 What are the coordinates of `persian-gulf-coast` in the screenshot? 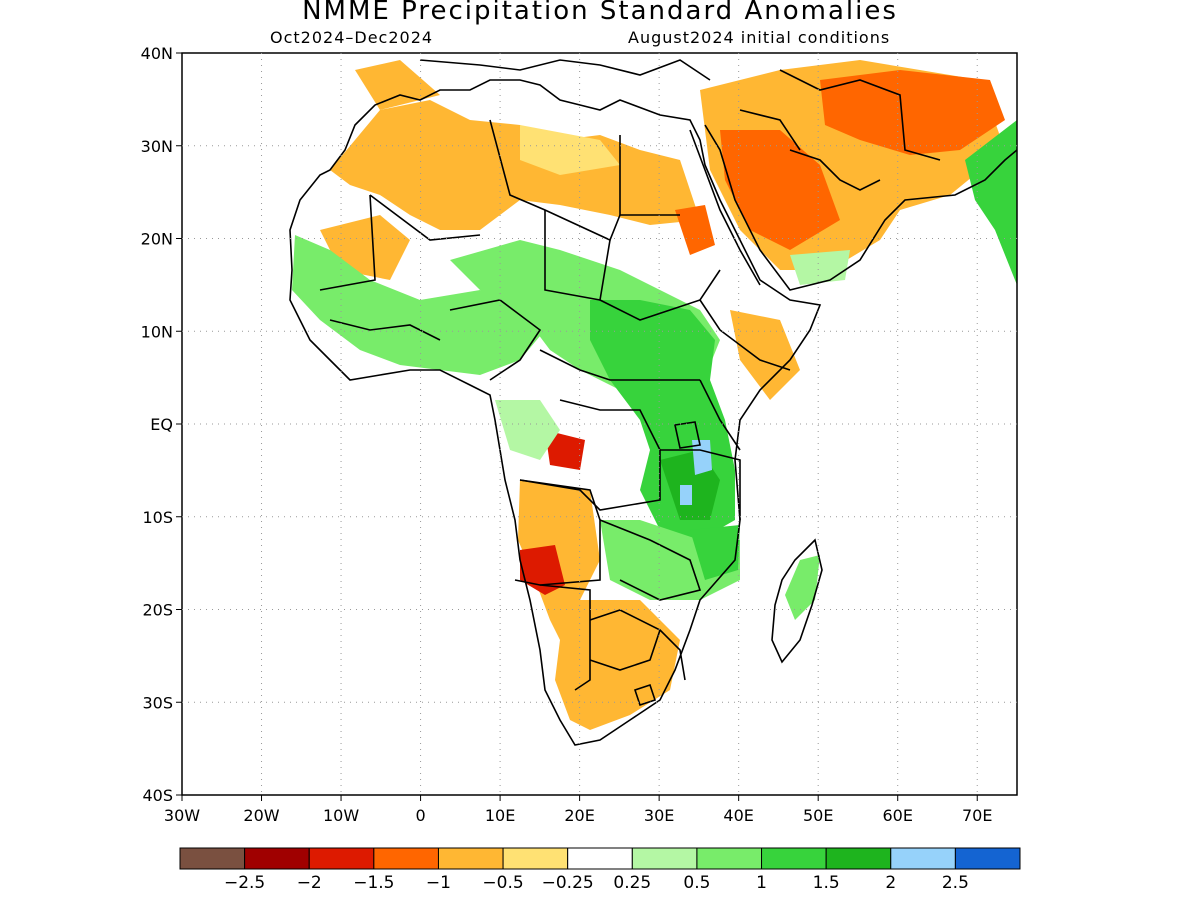 It's located at (835, 170).